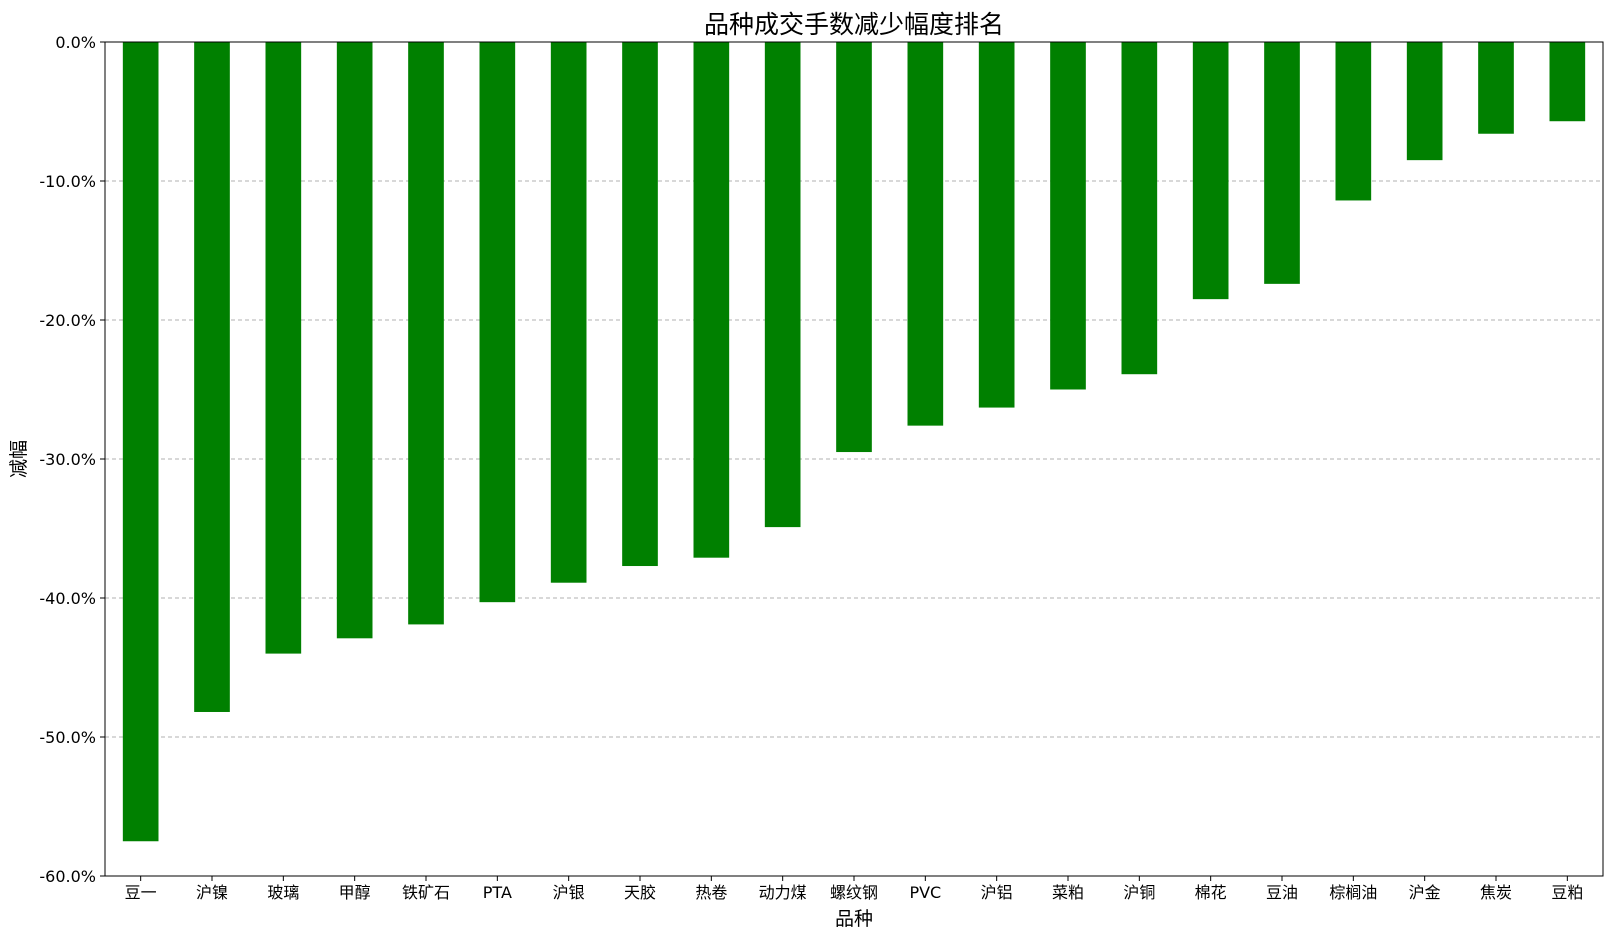 This screenshot has height=937, width=1608. I want to click on x-tick-label: 菜粕, so click(1068, 892).